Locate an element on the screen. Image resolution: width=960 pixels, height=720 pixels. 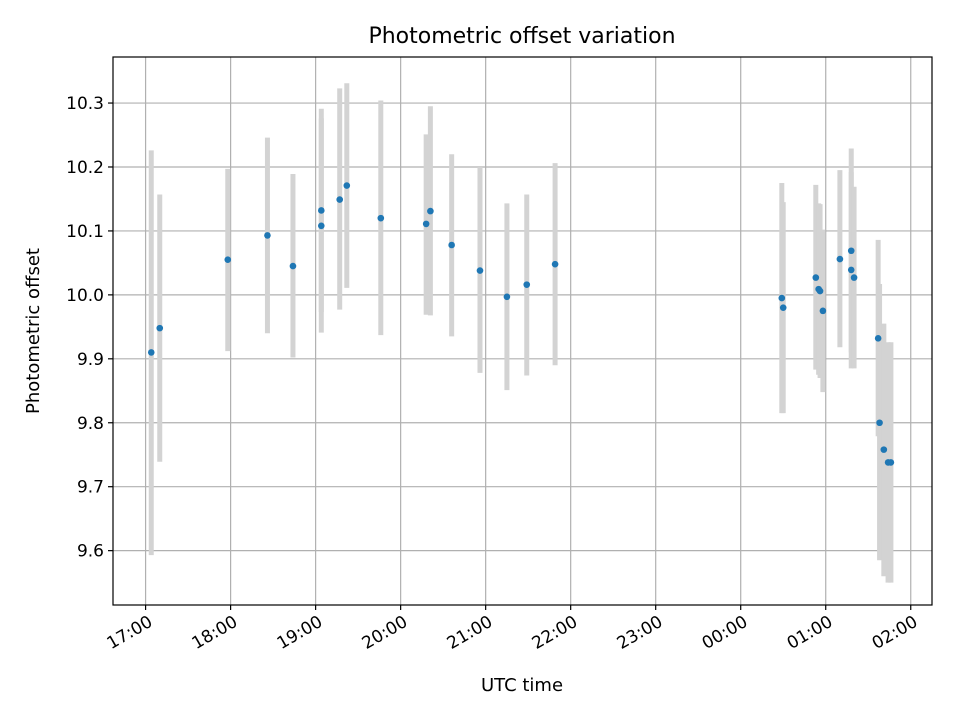
y-axis-label: Photometric offset is located at coordinates (33, 331).